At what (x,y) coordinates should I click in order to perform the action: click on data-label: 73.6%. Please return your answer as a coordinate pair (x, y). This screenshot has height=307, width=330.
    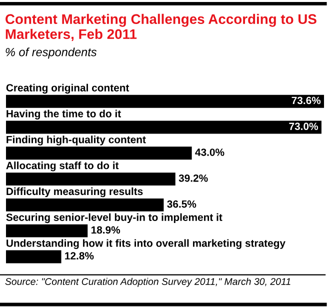
    Looking at the image, I should click on (306, 100).